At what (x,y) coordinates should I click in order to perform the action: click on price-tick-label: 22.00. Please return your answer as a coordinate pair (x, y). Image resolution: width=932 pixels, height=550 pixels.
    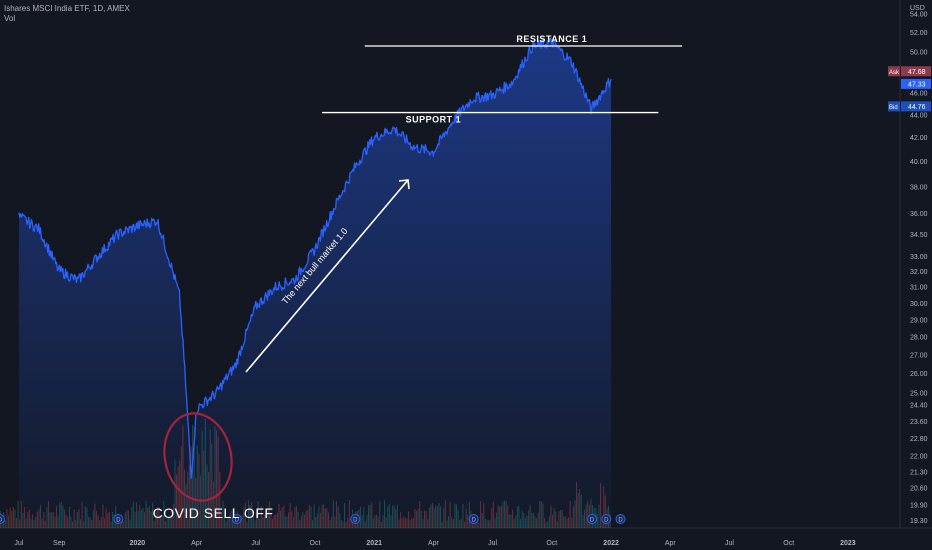
    Looking at the image, I should click on (919, 456).